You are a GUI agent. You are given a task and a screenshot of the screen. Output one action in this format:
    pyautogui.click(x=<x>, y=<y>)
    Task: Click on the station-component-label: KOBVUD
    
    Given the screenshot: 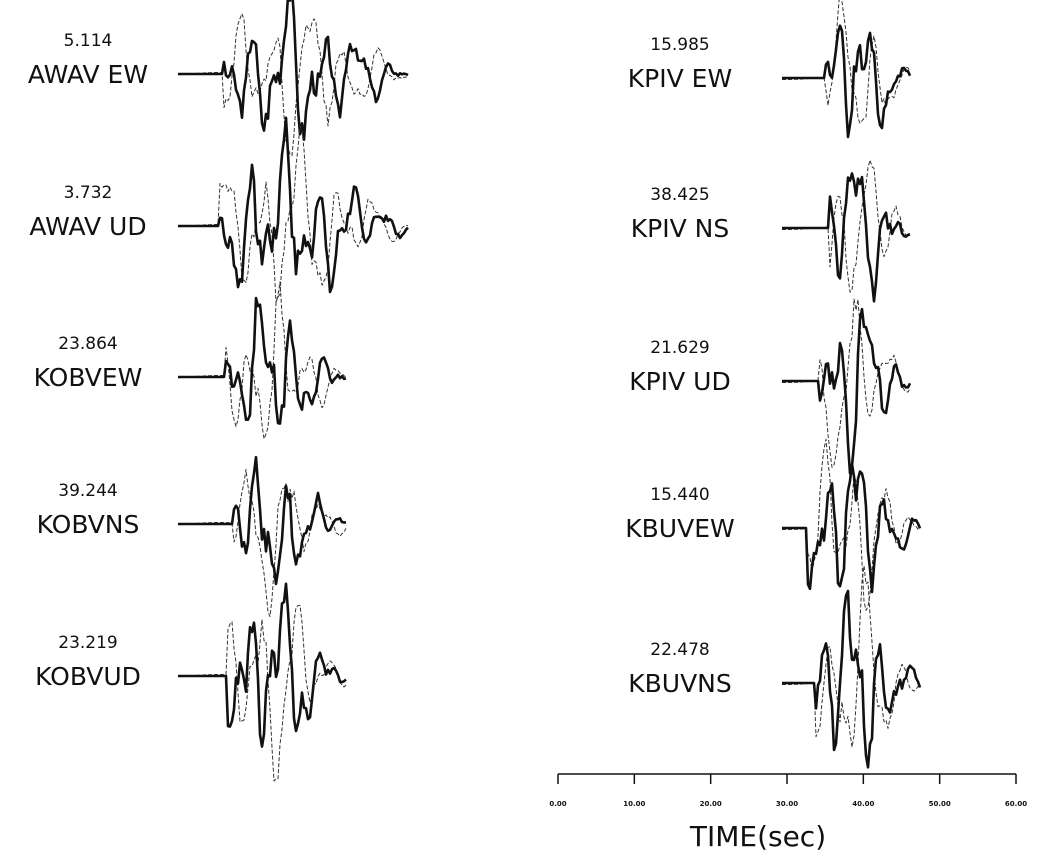 What is the action you would take?
    pyautogui.click(x=88, y=676)
    